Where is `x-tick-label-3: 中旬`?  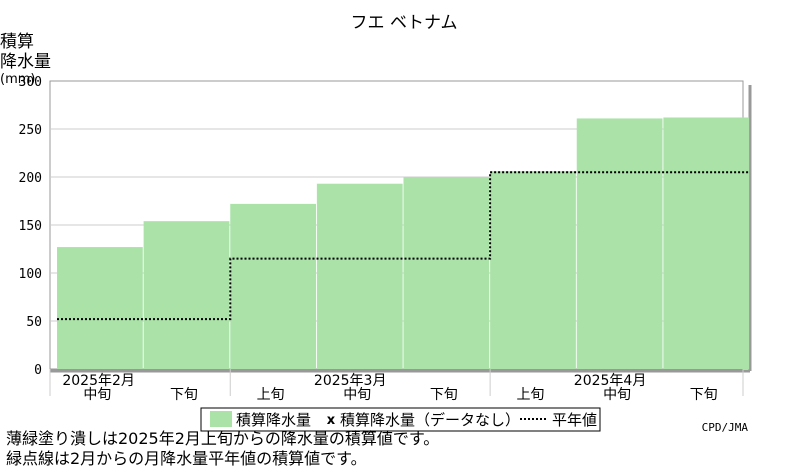 x-tick-label-3: 中旬 is located at coordinates (357, 395).